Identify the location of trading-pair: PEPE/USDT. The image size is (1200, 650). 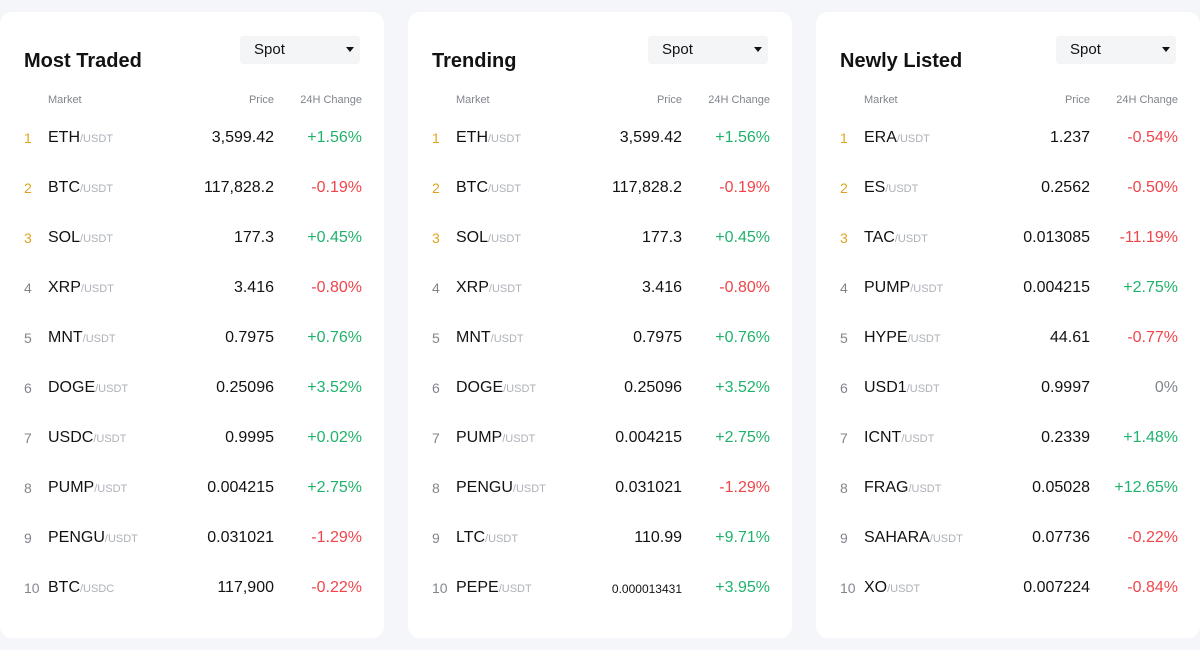
(494, 588).